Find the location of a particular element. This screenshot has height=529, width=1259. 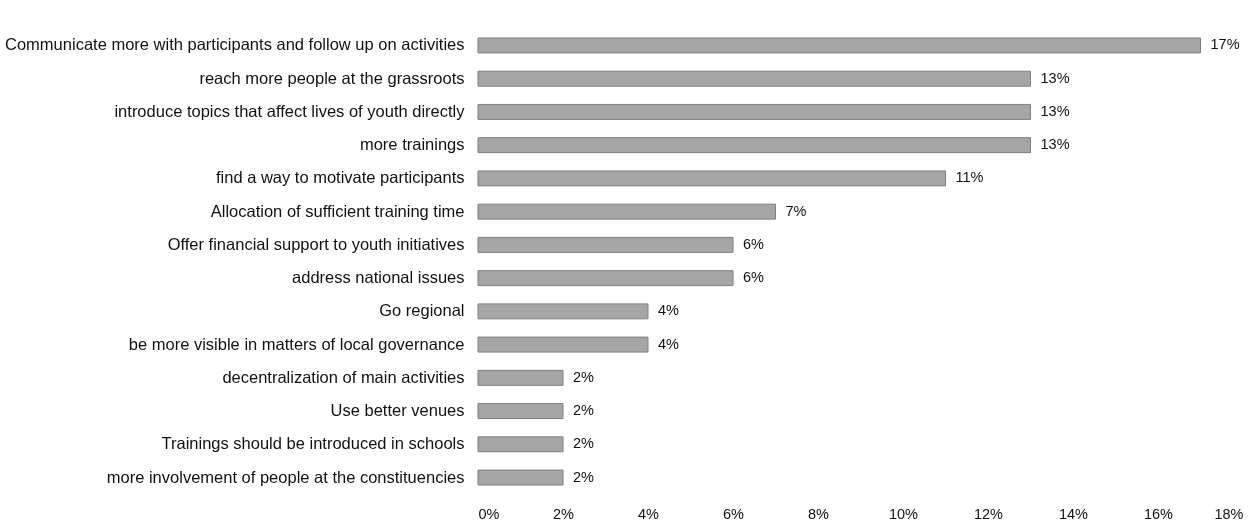

y-tick-label: Allocation of sufficient training time is located at coordinates (337, 210).